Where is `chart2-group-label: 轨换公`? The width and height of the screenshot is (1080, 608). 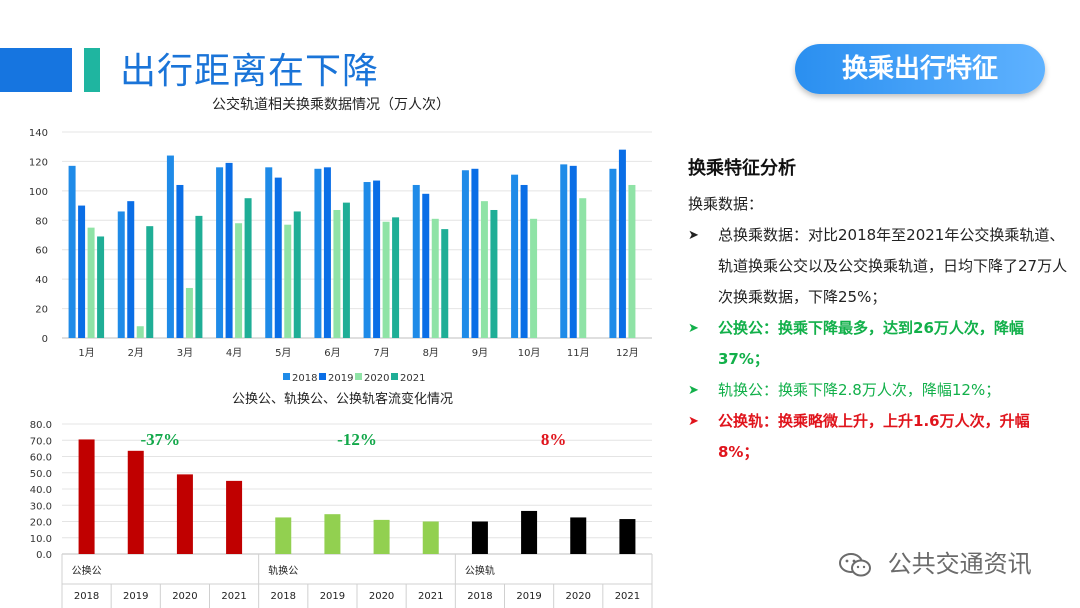
chart2-group-label: 轨换公 is located at coordinates (283, 570).